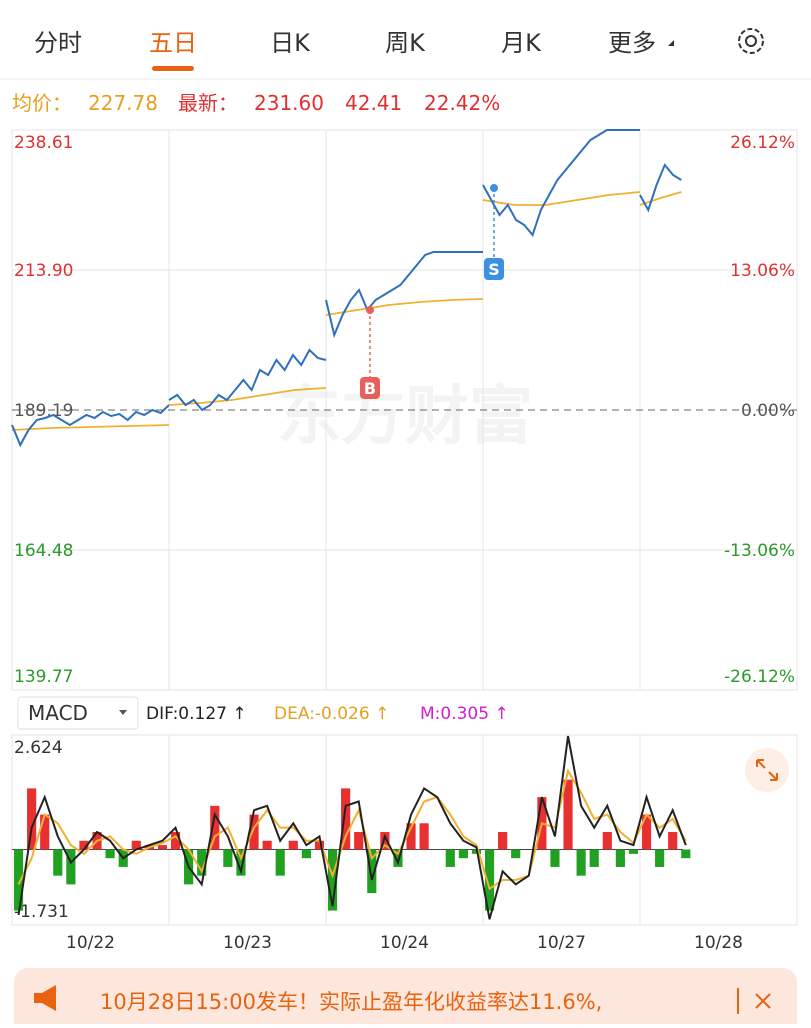 Image resolution: width=811 pixels, height=1028 pixels. I want to click on dea-label: DEA:-0.026 ↑, so click(331, 714).